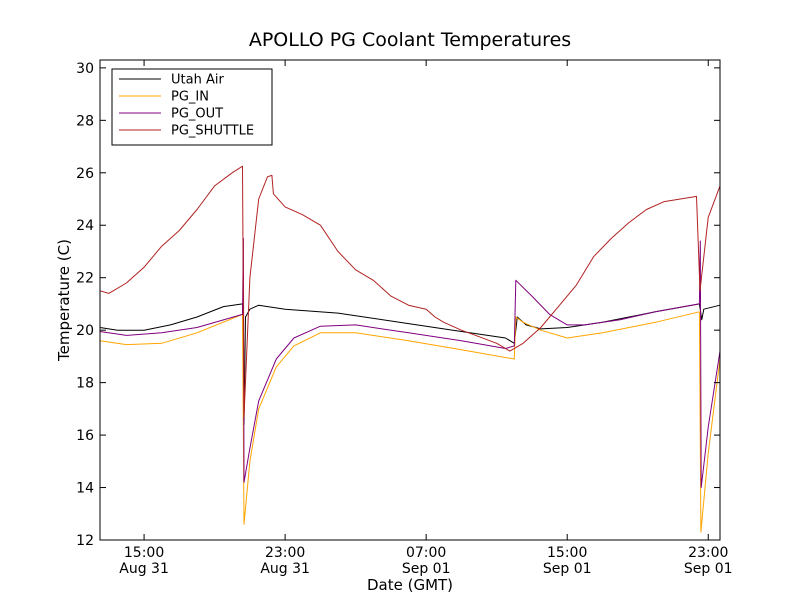  What do you see at coordinates (85, 384) in the screenshot?
I see `y-tick-label: 18` at bounding box center [85, 384].